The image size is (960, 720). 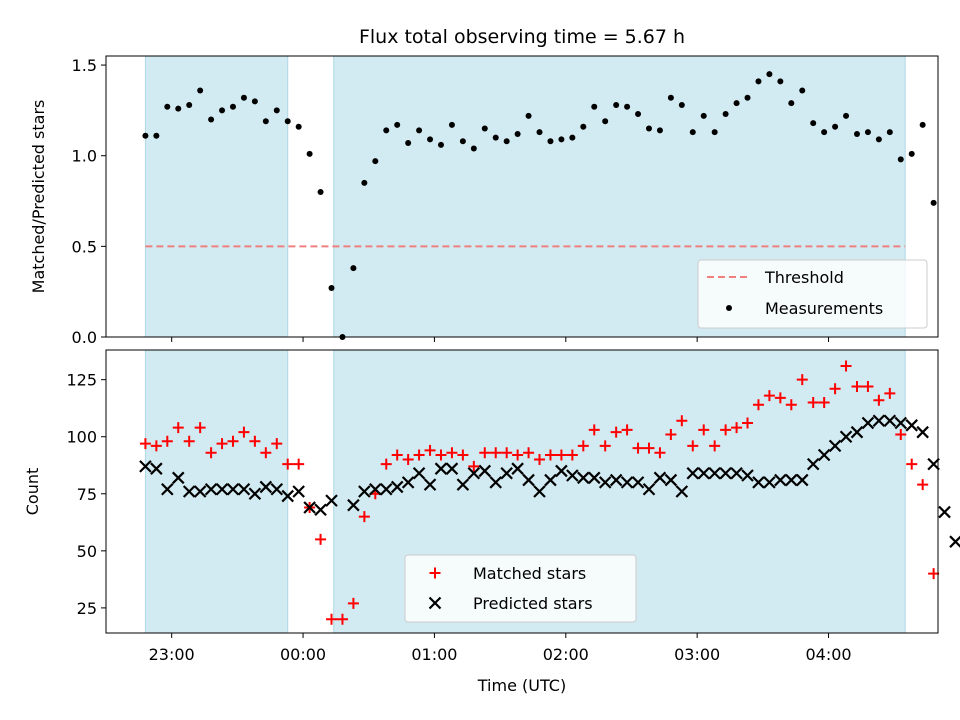 I want to click on x-tick-label: 04:00, so click(x=828, y=654).